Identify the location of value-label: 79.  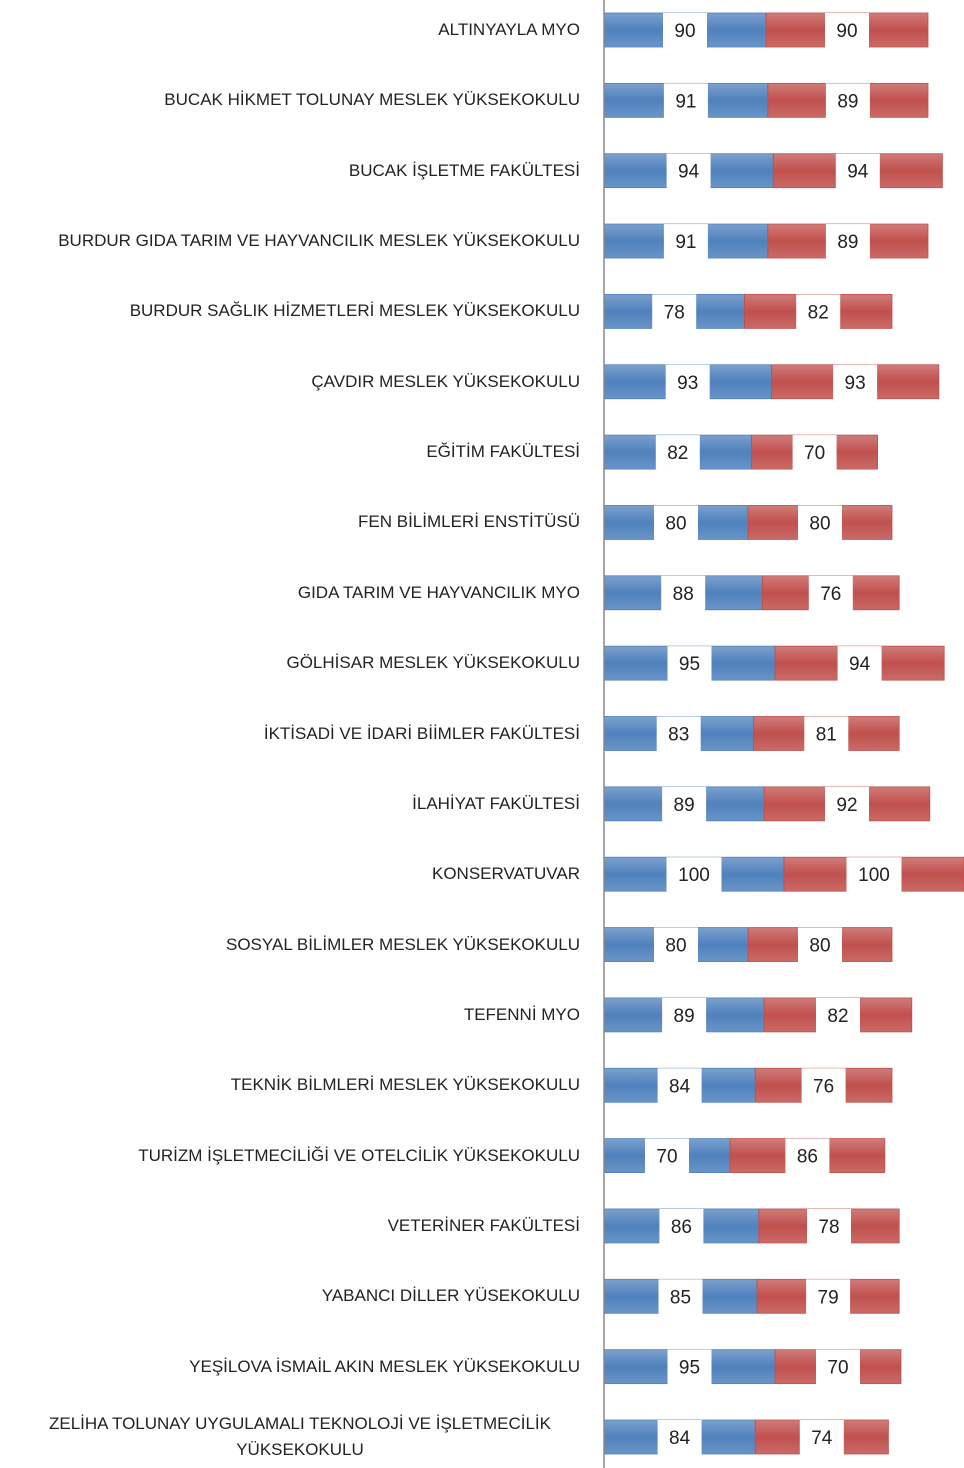
(828, 1297).